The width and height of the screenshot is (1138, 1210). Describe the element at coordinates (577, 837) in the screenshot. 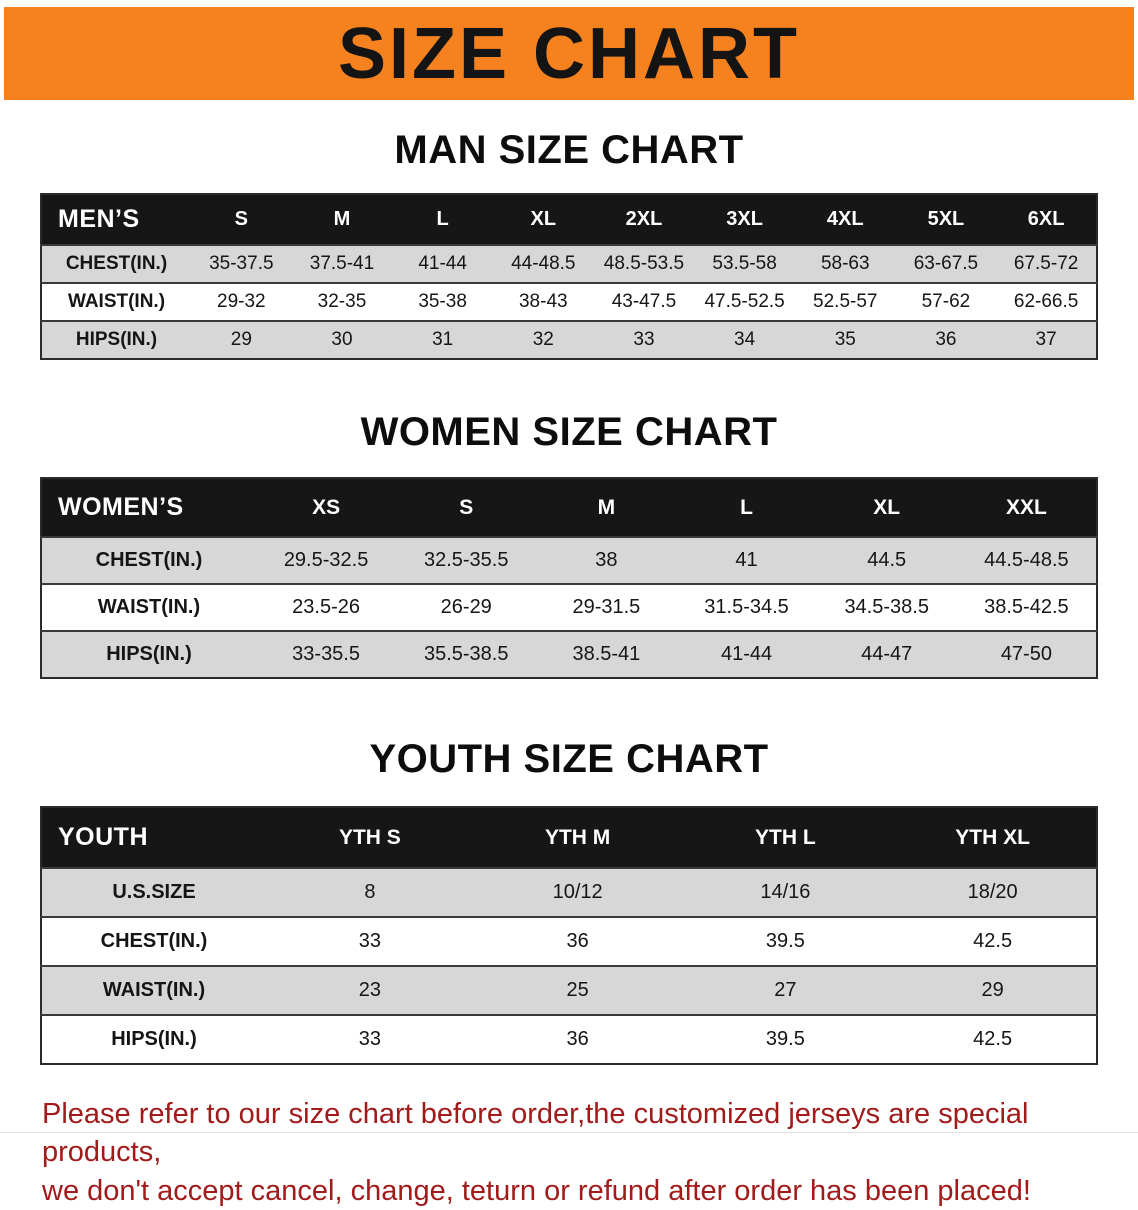

I see `size-header-cell: YTH M` at that location.